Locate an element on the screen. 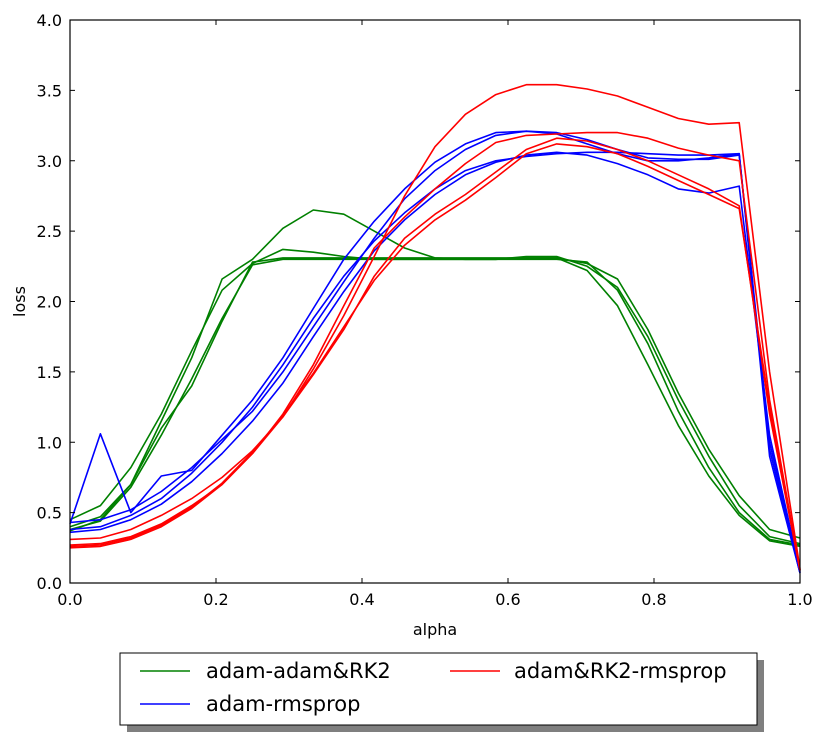 The height and width of the screenshot is (738, 831). legend-box is located at coordinates (438, 689).